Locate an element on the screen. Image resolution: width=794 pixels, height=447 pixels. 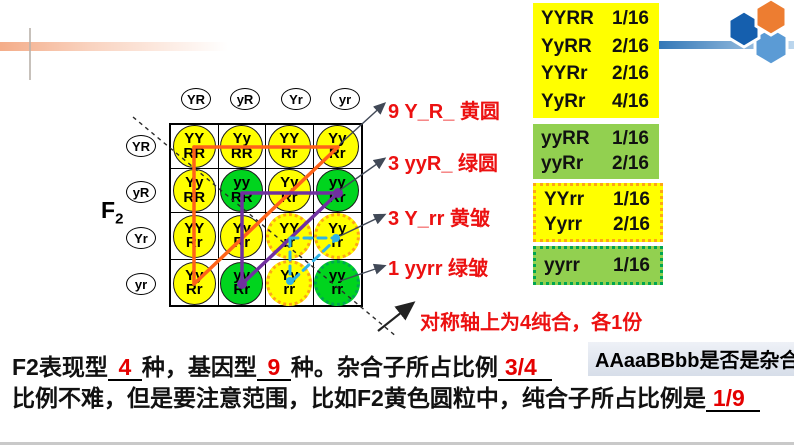
symmetry-axis-note: 对称轴上为4纯合，各1份 is located at coordinates (531, 323).